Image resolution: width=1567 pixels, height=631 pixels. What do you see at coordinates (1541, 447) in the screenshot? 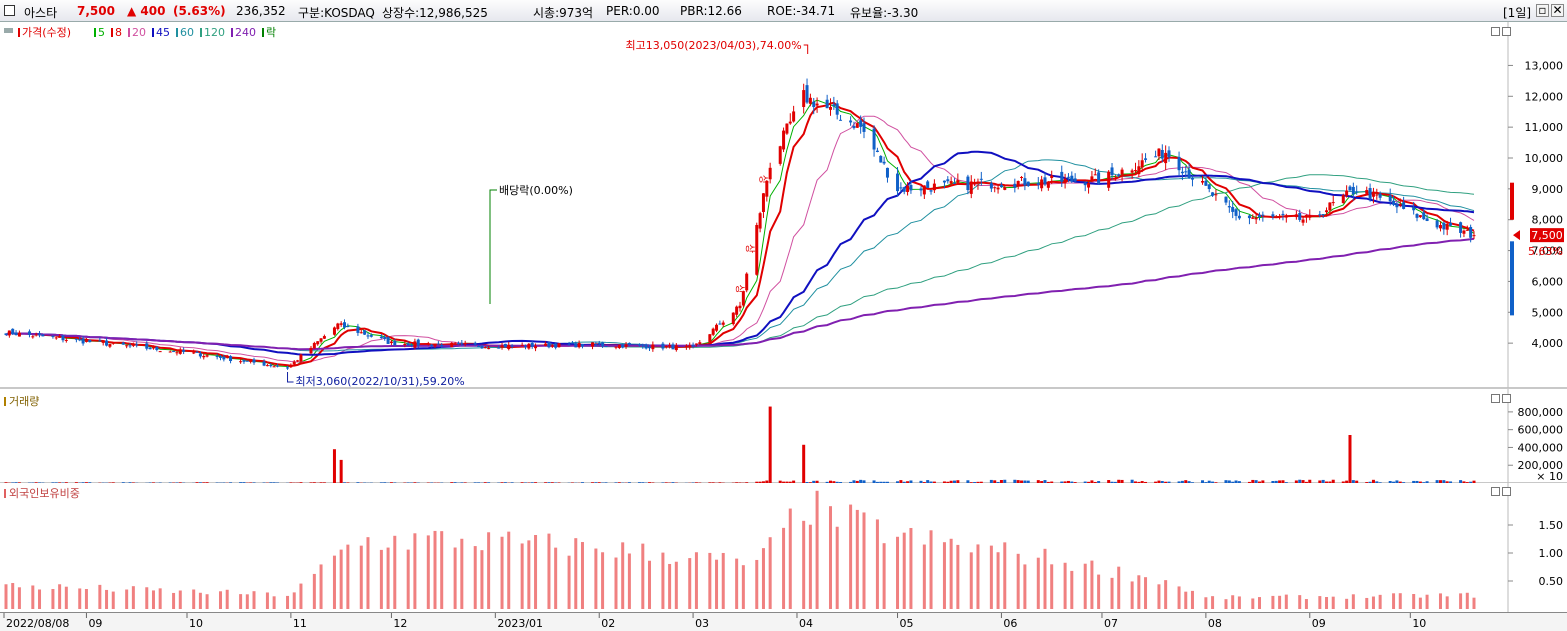
I see `volume-axis-label: 400,000` at bounding box center [1541, 447].